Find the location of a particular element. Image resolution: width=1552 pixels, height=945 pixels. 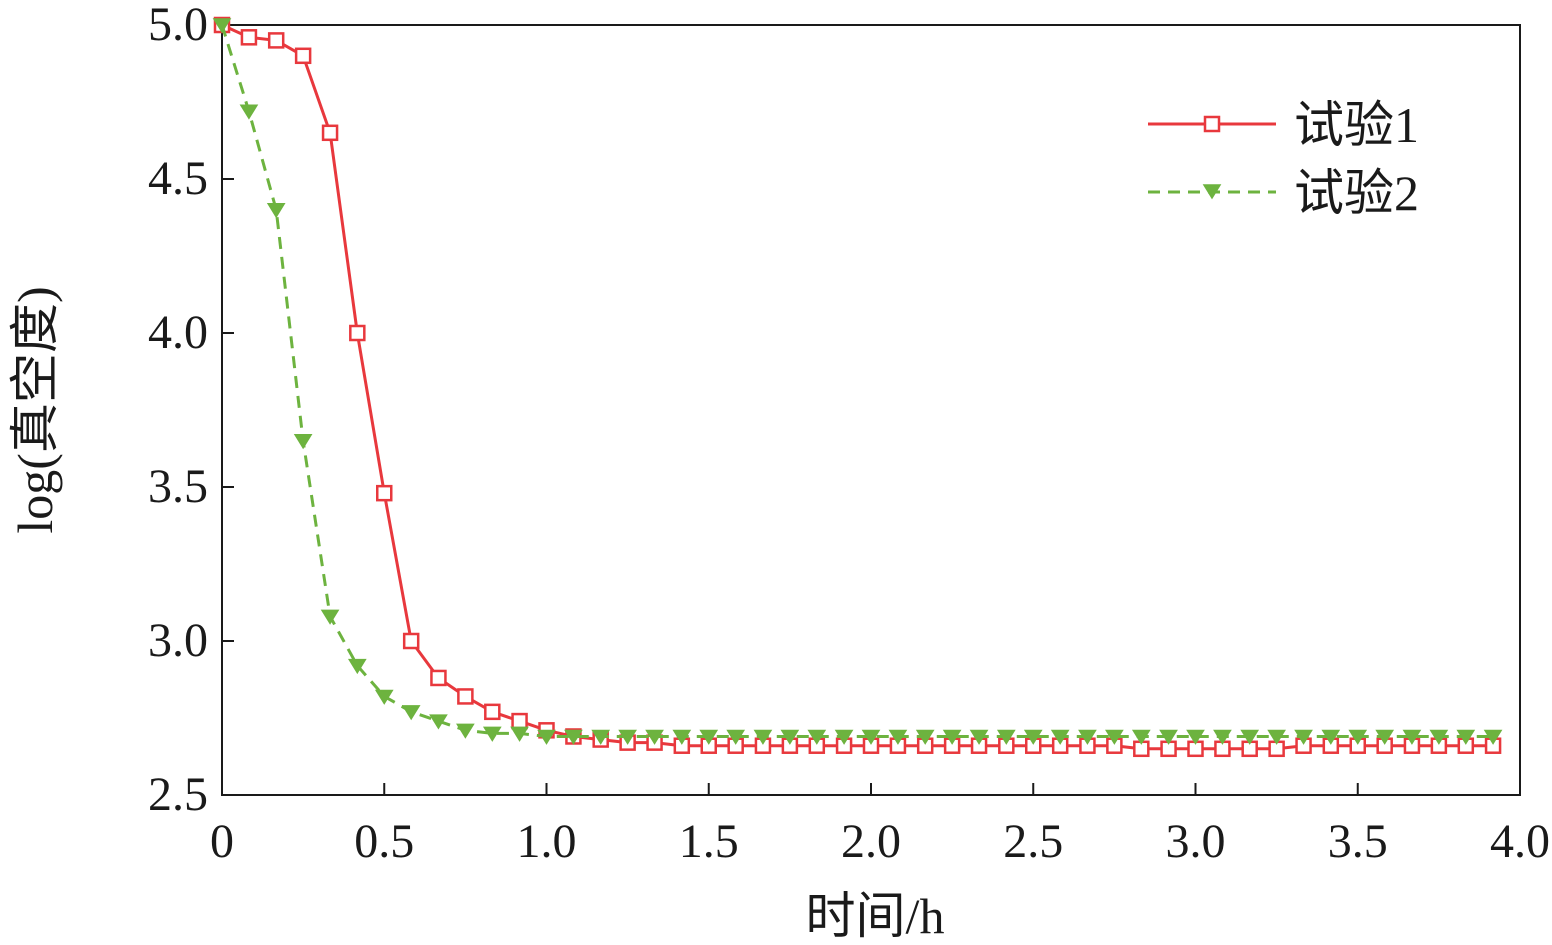

x-tick-label: 1.5 is located at coordinates (709, 841).